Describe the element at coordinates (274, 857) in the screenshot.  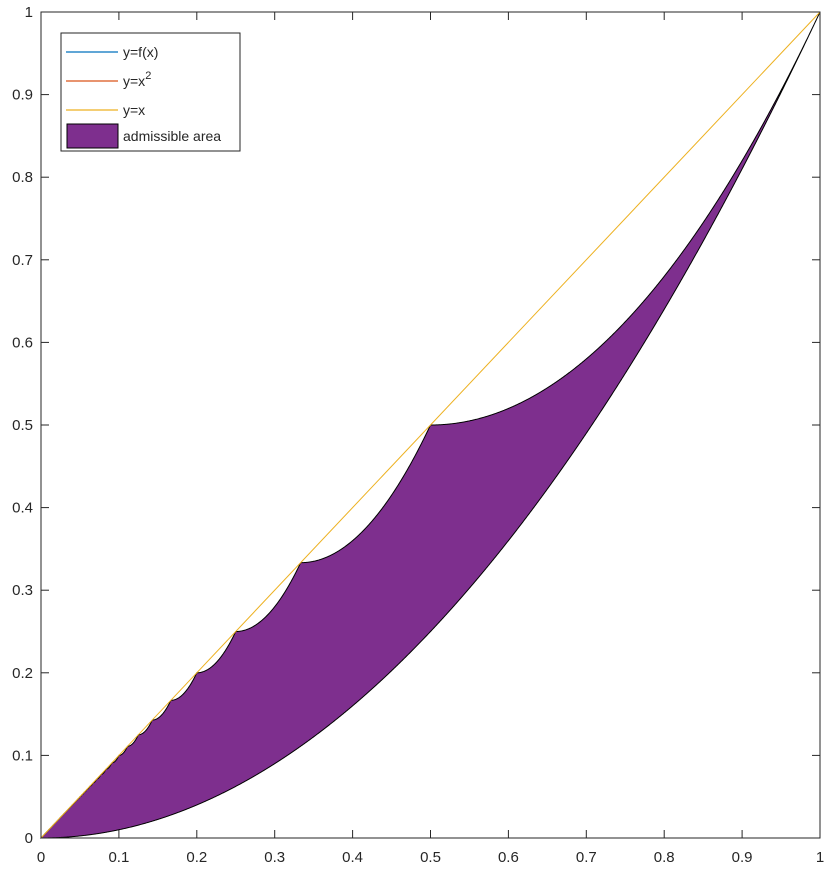
I see `x-tick-label: 0.3` at that location.